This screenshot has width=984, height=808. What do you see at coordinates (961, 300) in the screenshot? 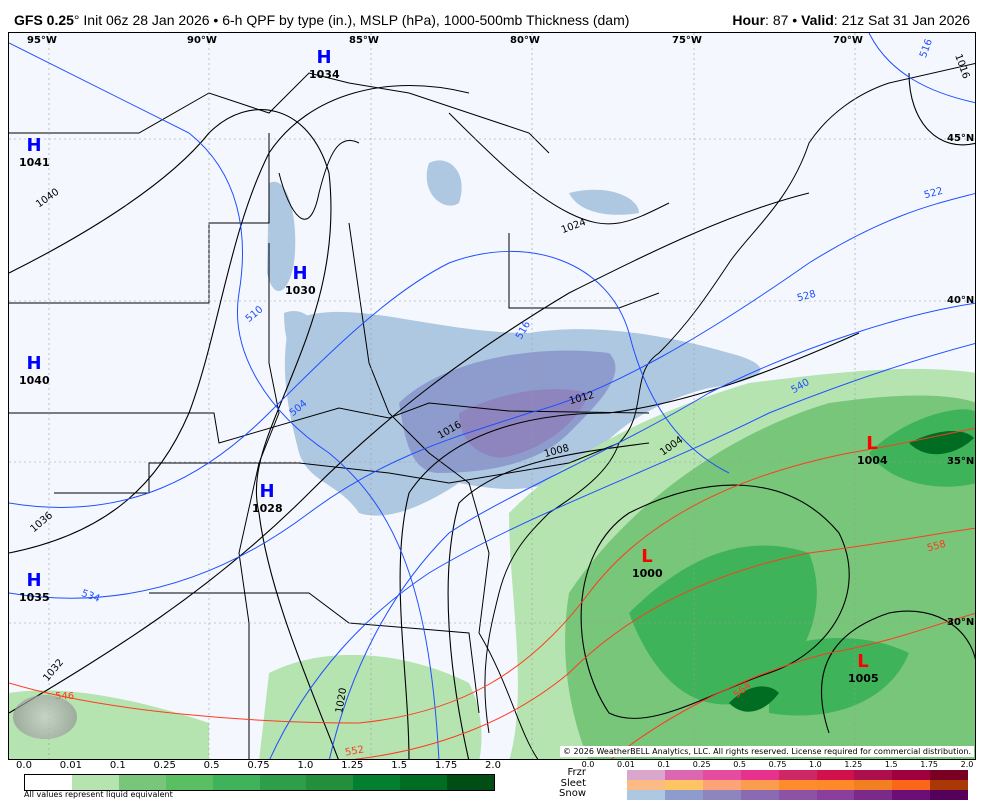
I see `lat-label: 40°N` at bounding box center [961, 300].